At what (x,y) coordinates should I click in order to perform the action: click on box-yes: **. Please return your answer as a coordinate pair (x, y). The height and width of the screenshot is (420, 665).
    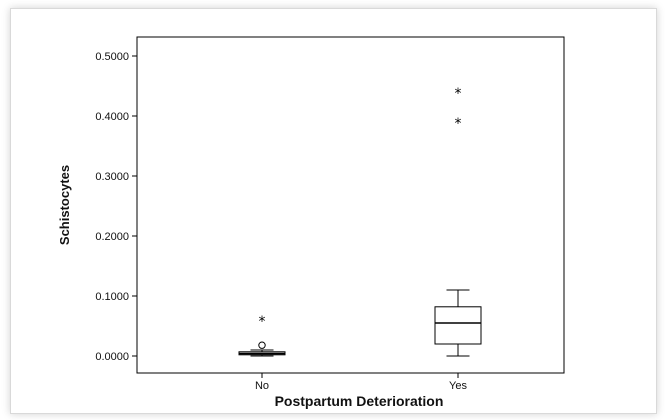
    Looking at the image, I should click on (458, 221).